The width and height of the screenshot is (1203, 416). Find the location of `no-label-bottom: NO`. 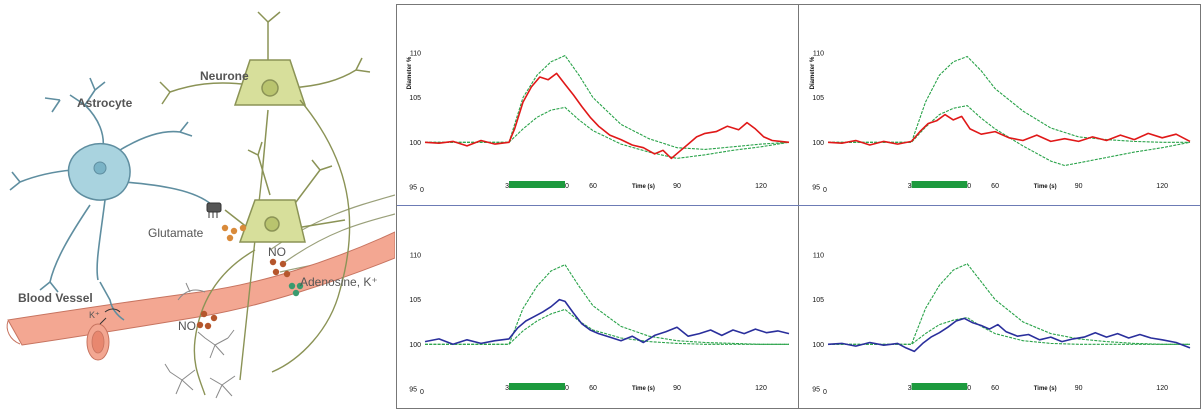

no-label-bottom: NO is located at coordinates (187, 326).